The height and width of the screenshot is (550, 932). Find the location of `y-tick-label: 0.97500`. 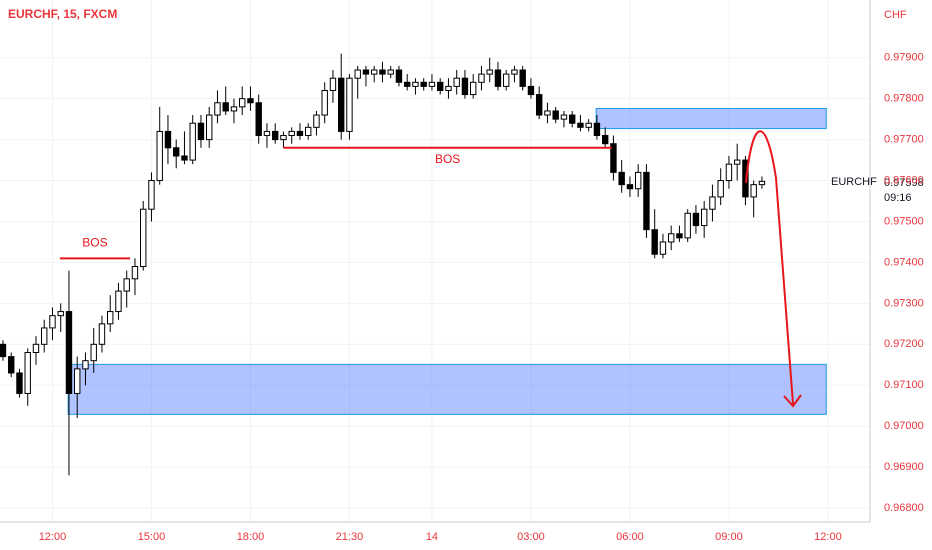

y-tick-label: 0.97500 is located at coordinates (904, 221).